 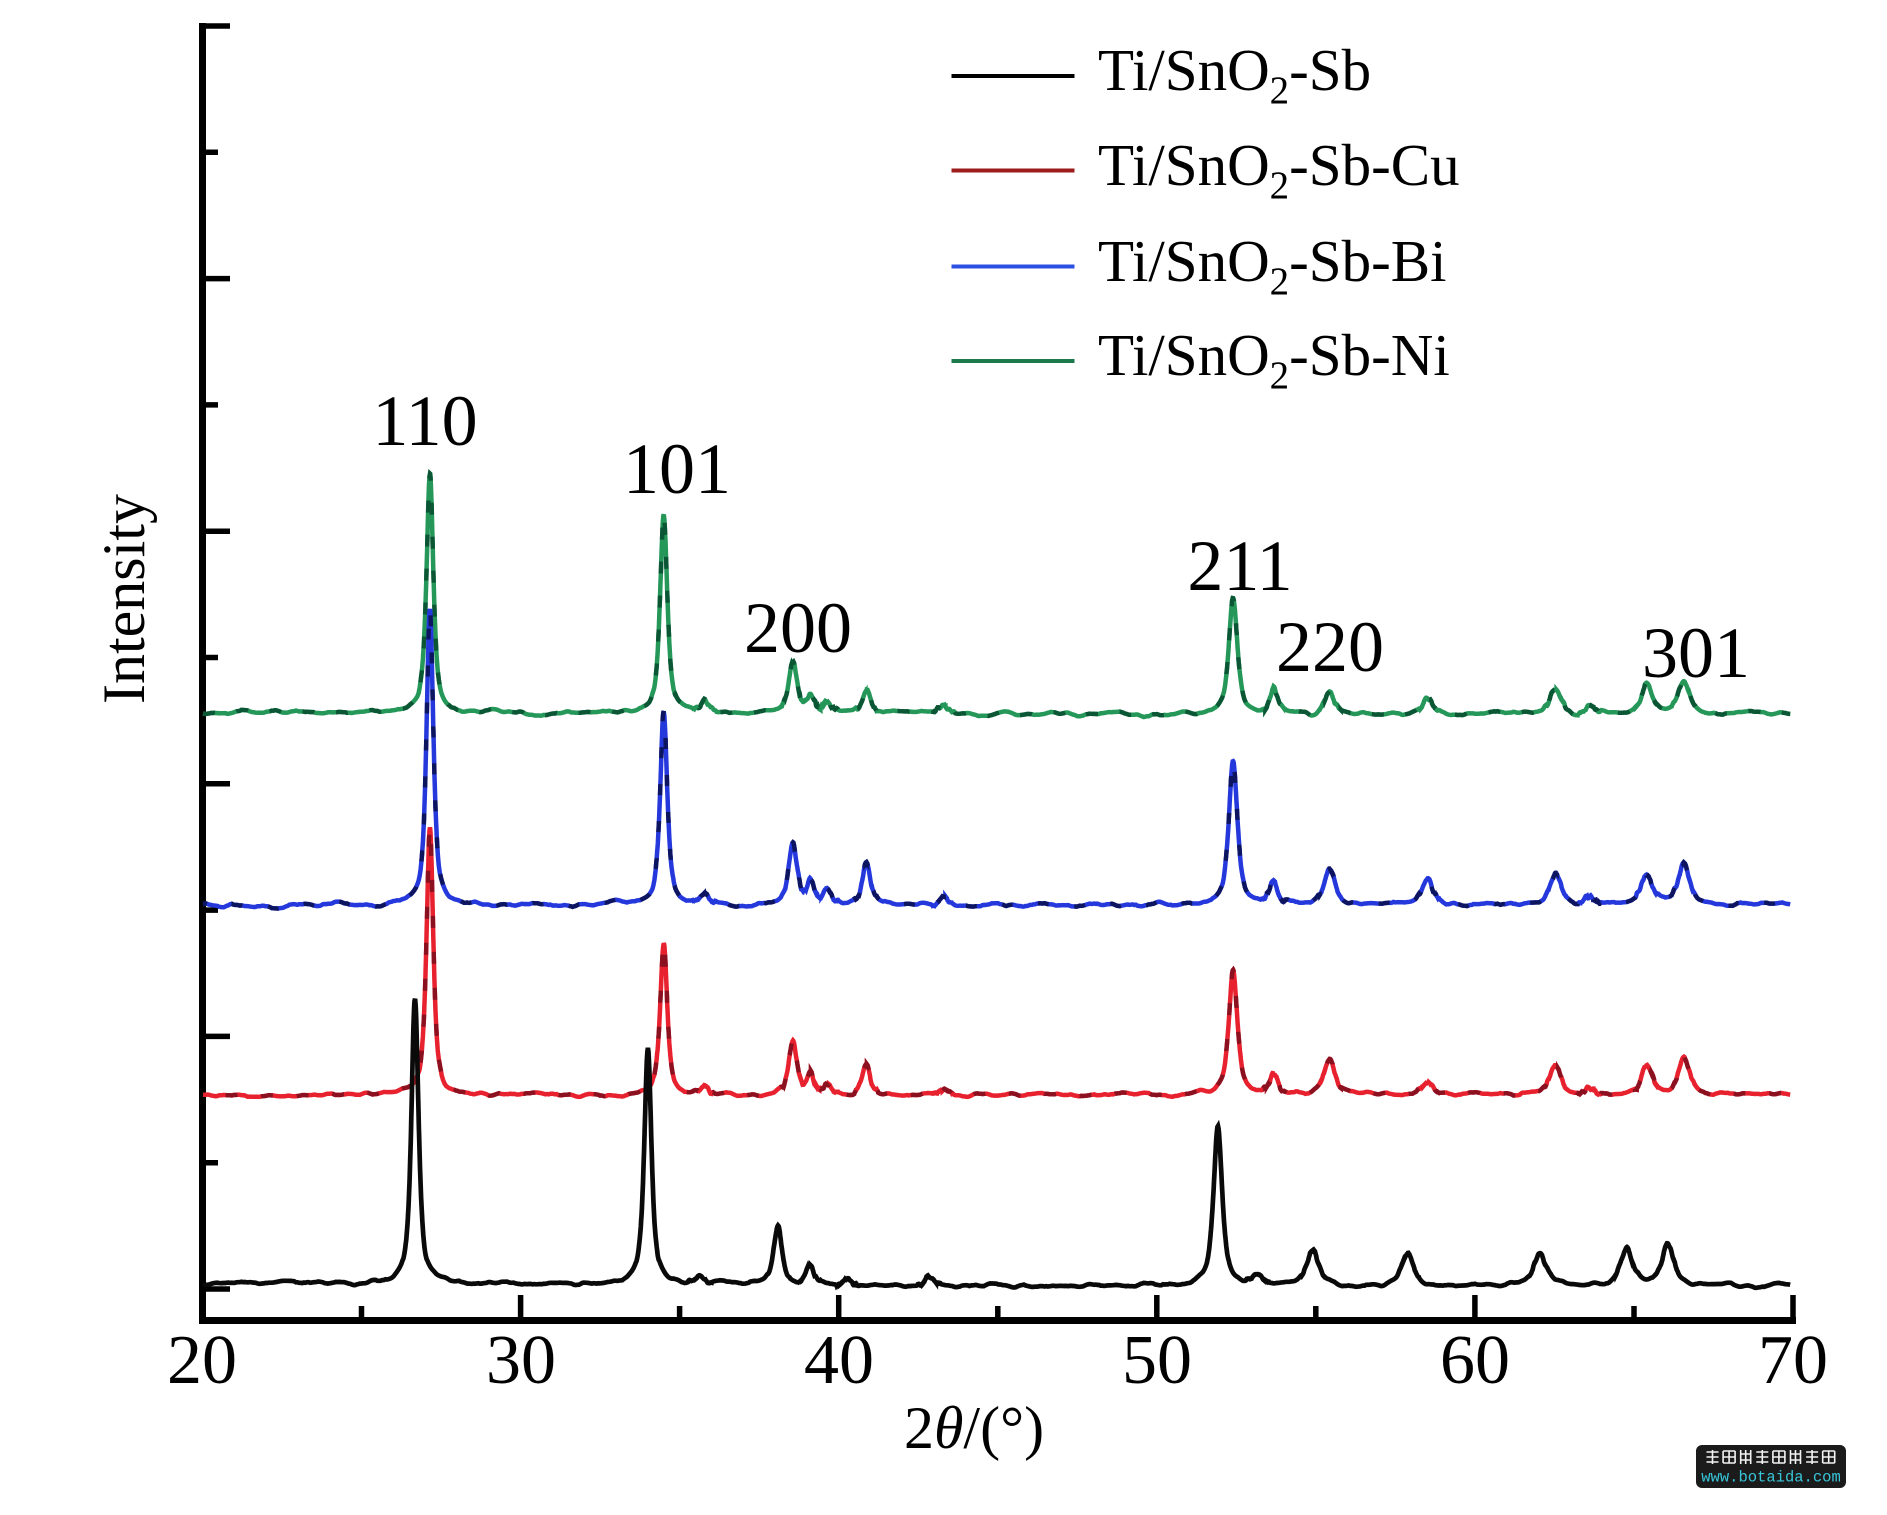 I want to click on svg-text: www.botaida.com, so click(x=1771, y=1478).